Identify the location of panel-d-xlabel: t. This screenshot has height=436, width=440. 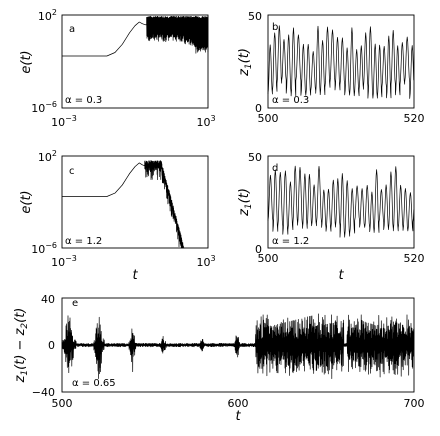
(341, 275).